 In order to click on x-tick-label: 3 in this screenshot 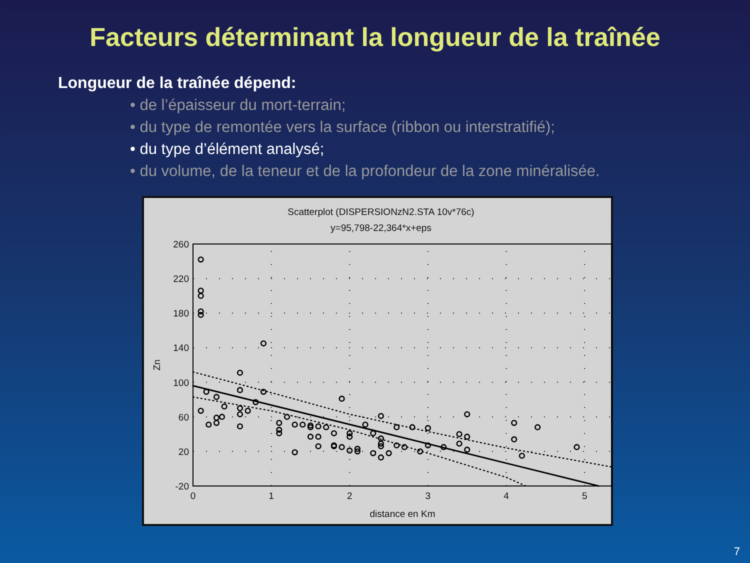, I will do `click(428, 496)`.